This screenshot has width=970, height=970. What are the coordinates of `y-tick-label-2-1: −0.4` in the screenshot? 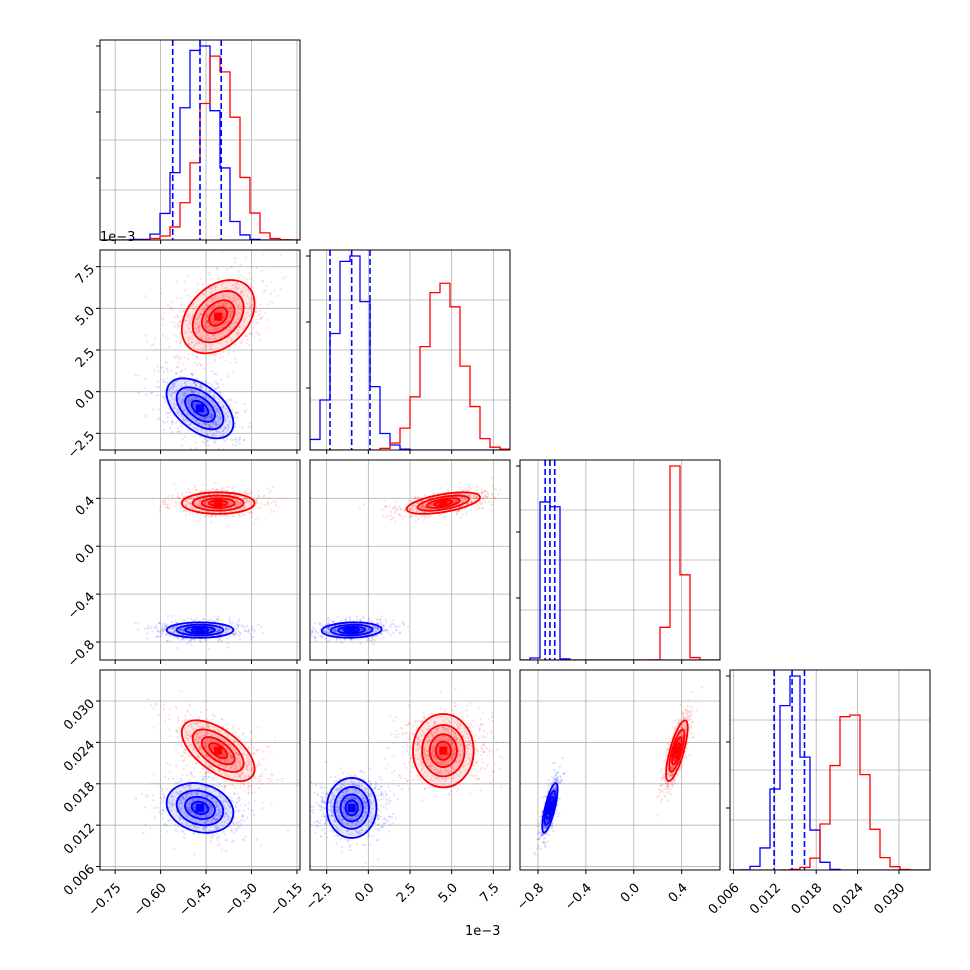 It's located at (81, 606).